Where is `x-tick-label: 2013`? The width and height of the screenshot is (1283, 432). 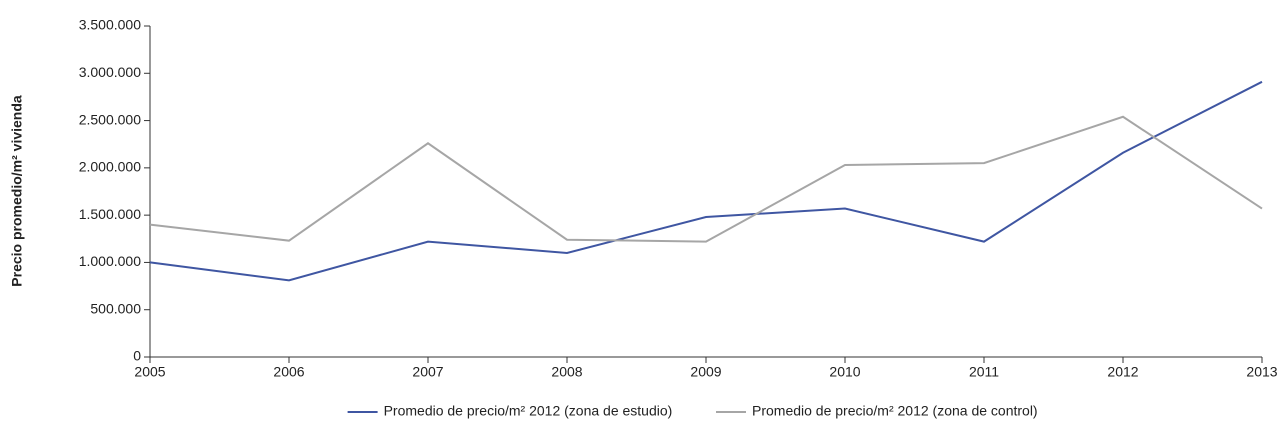 x-tick-label: 2013 is located at coordinates (1261, 372).